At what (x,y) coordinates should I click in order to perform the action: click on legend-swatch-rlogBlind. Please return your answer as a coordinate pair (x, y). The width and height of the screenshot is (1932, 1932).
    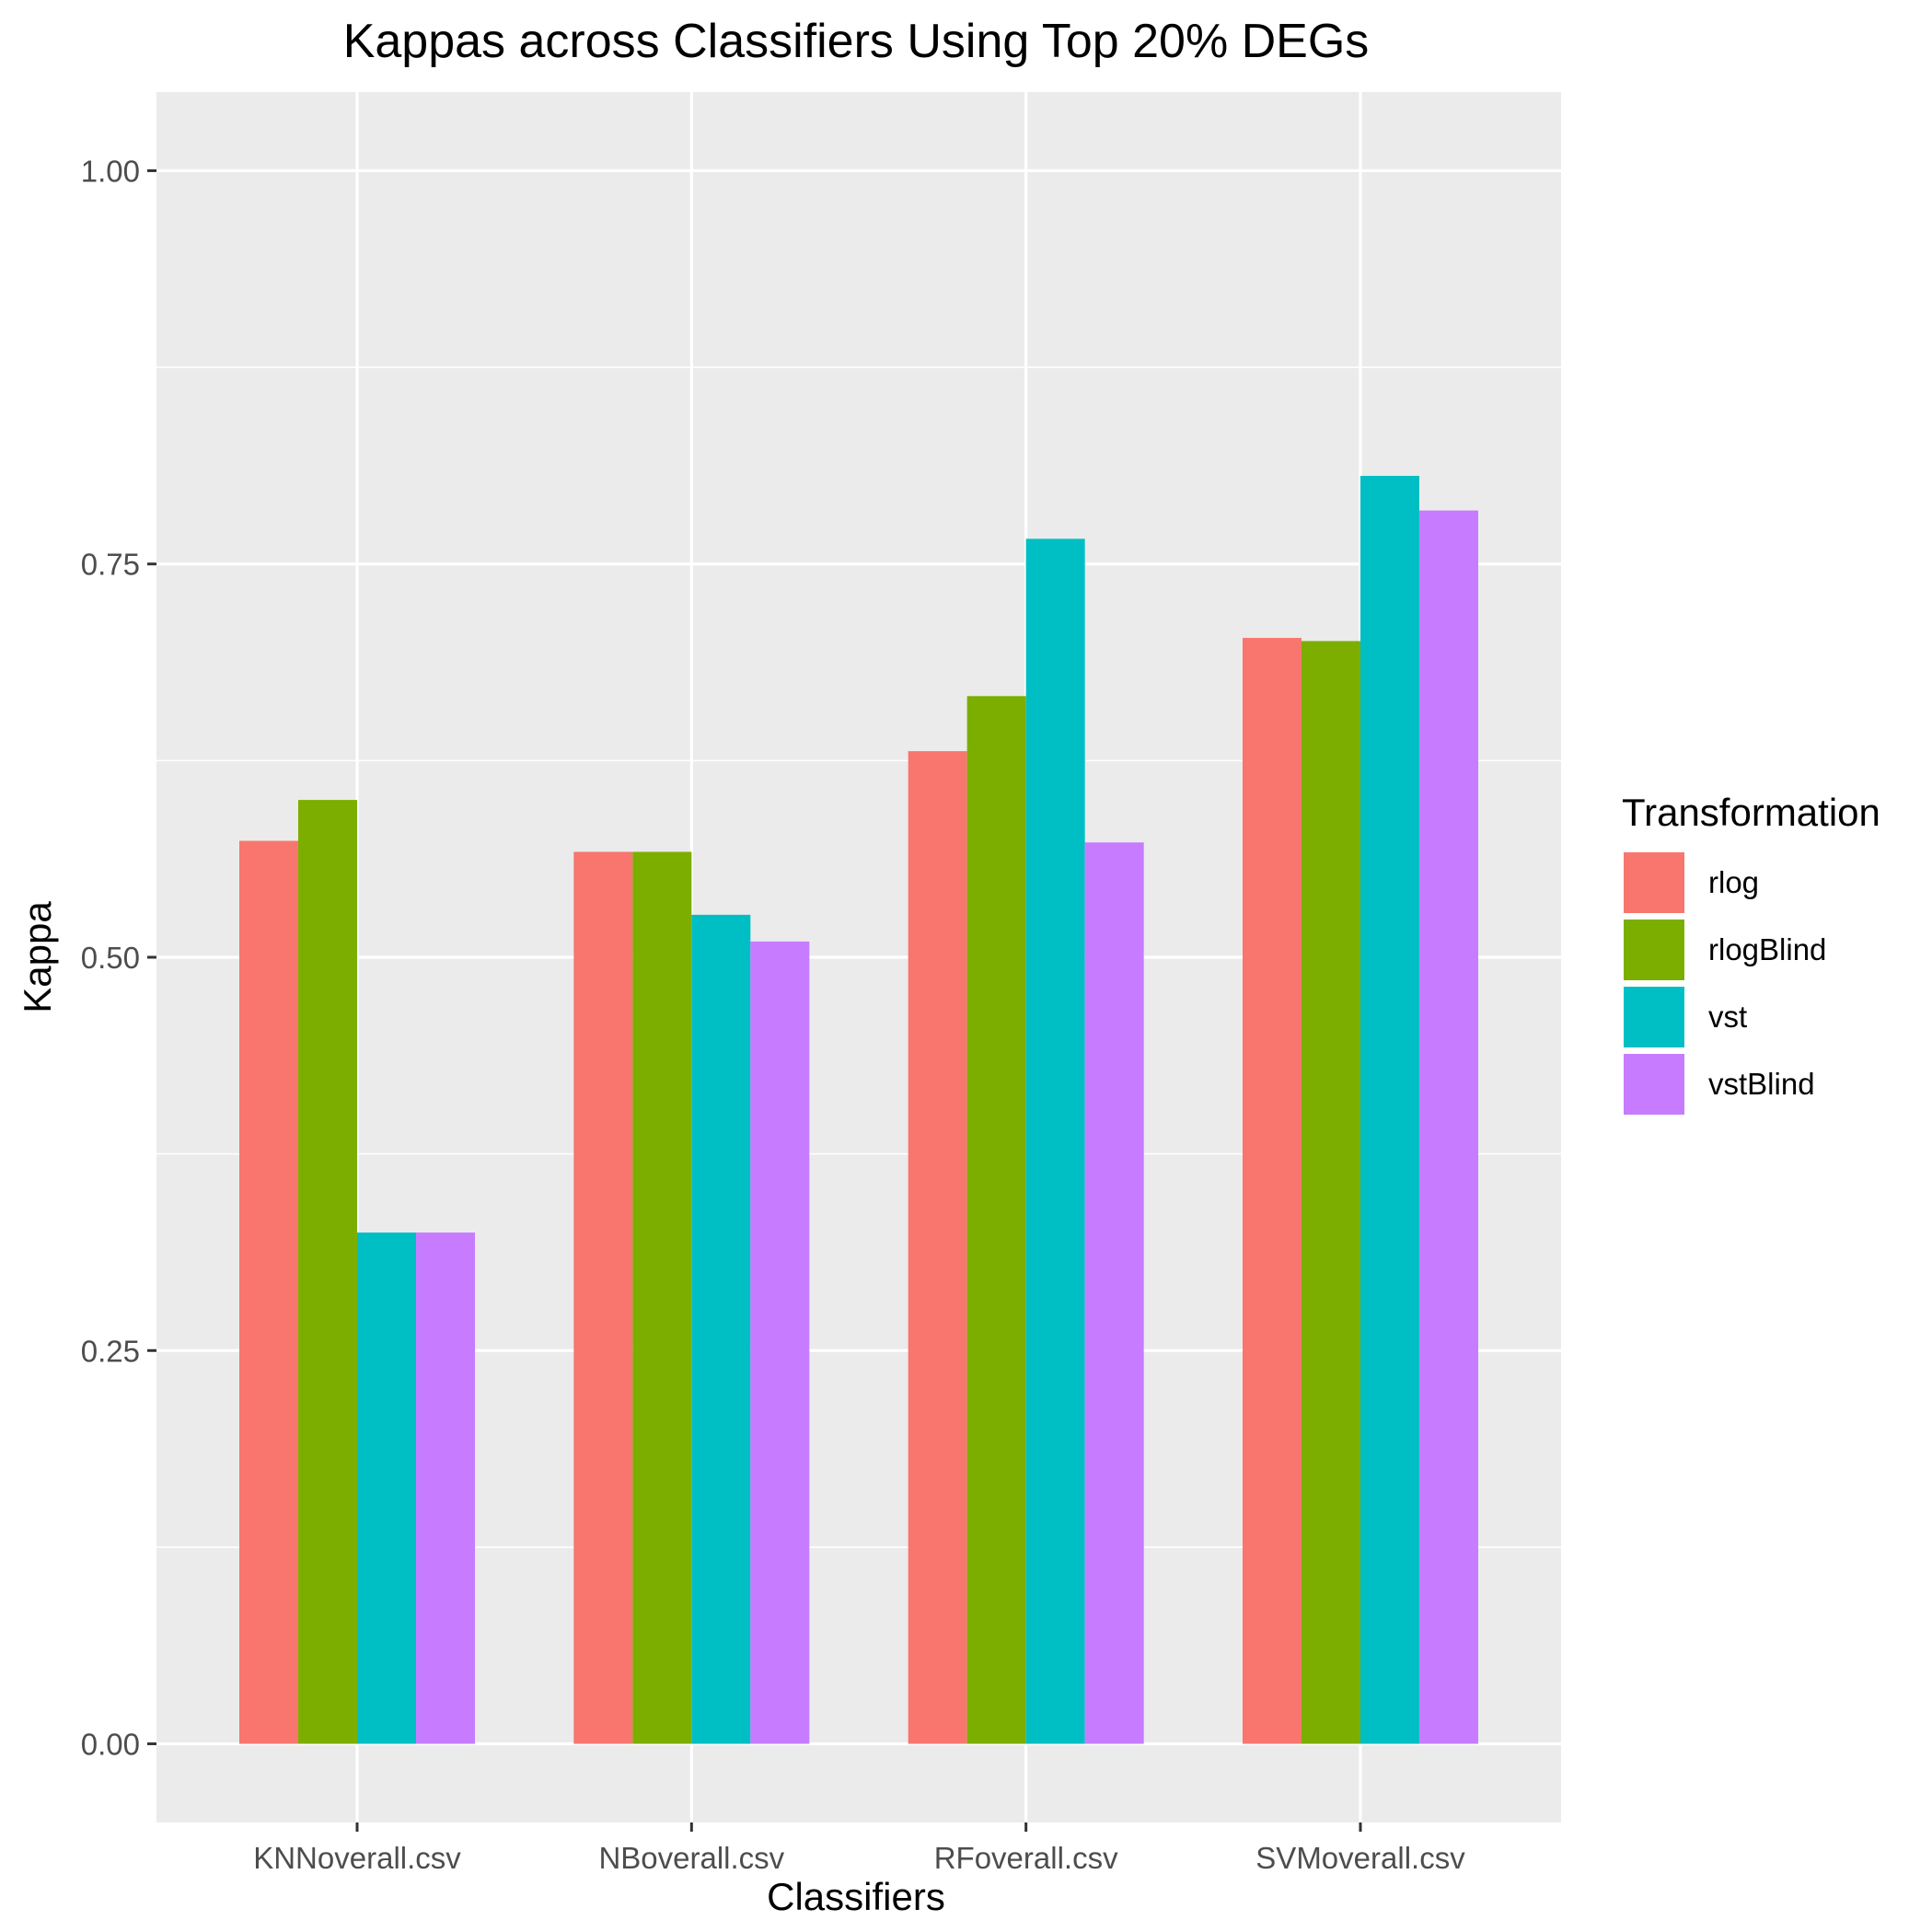
    Looking at the image, I should click on (1654, 950).